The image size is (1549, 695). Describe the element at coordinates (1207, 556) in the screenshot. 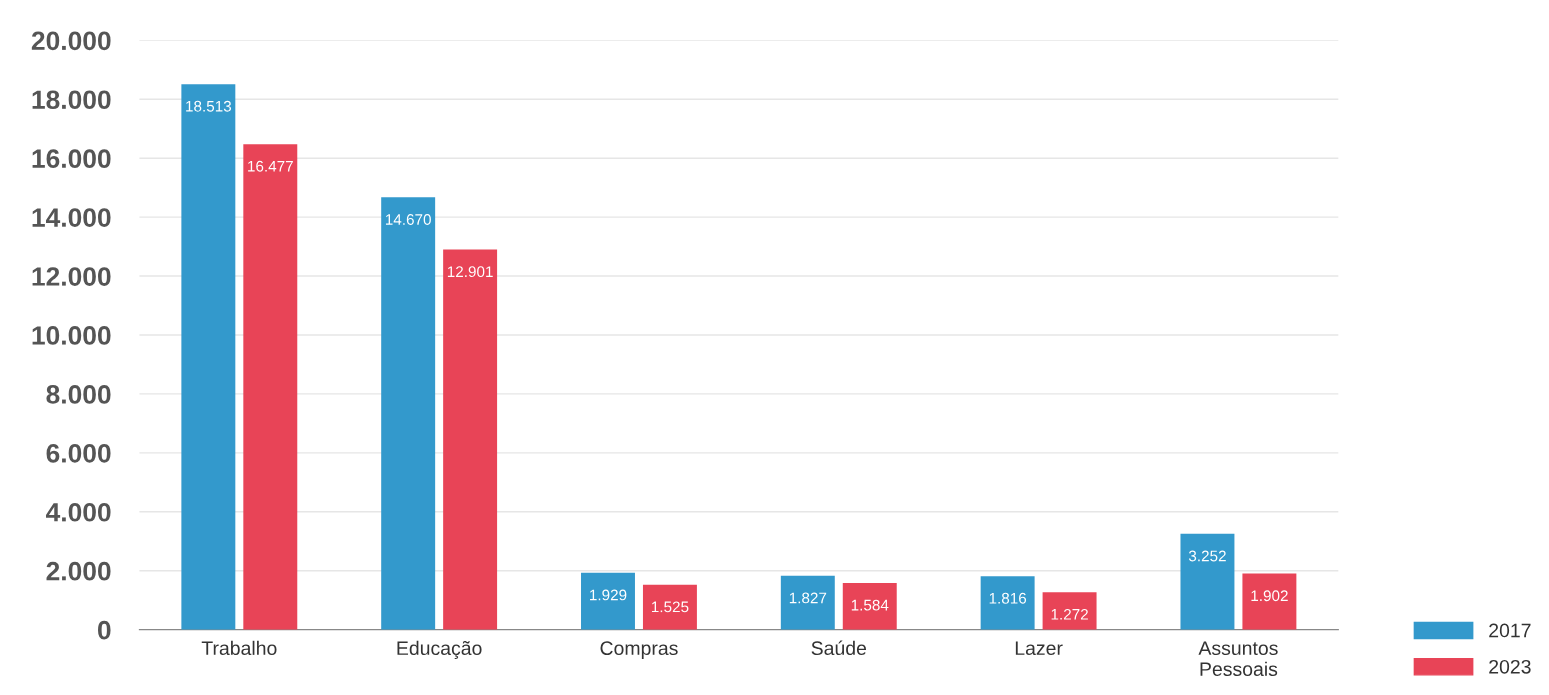

I see `data-label: 3.252` at that location.